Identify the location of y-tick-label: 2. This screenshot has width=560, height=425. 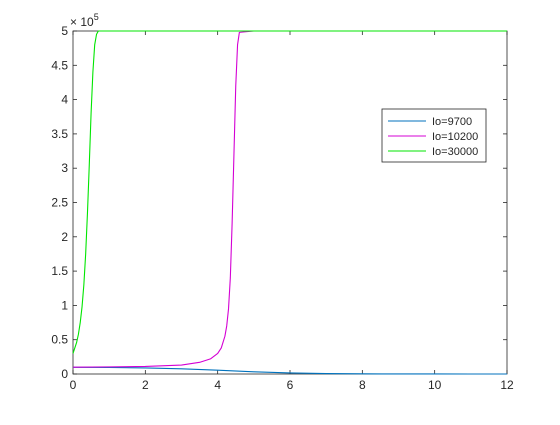
(64, 237).